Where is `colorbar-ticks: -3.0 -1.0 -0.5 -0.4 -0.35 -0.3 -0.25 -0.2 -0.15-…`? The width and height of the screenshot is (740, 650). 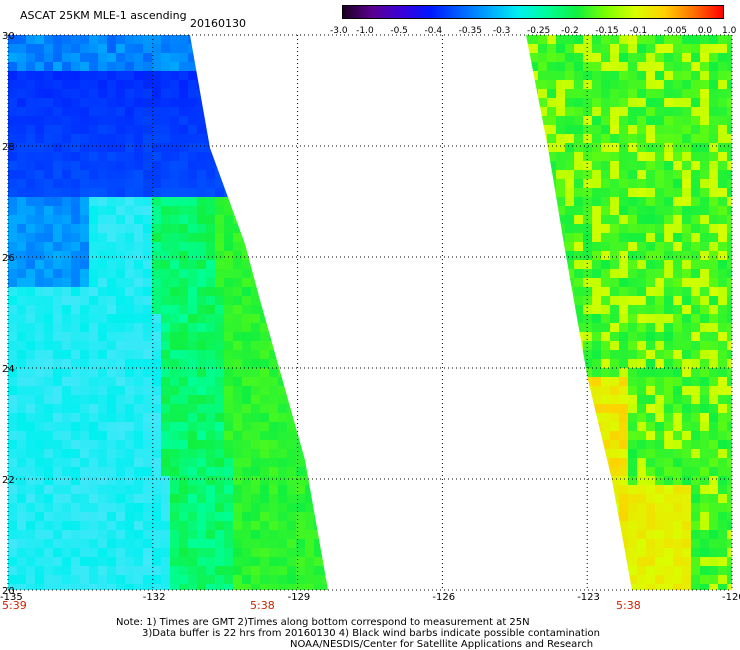 colorbar-ticks: -3.0 -1.0 -0.5 -0.4 -0.35 -0.3 -0.25 -0.2 -0.15-… is located at coordinates (535, 31).